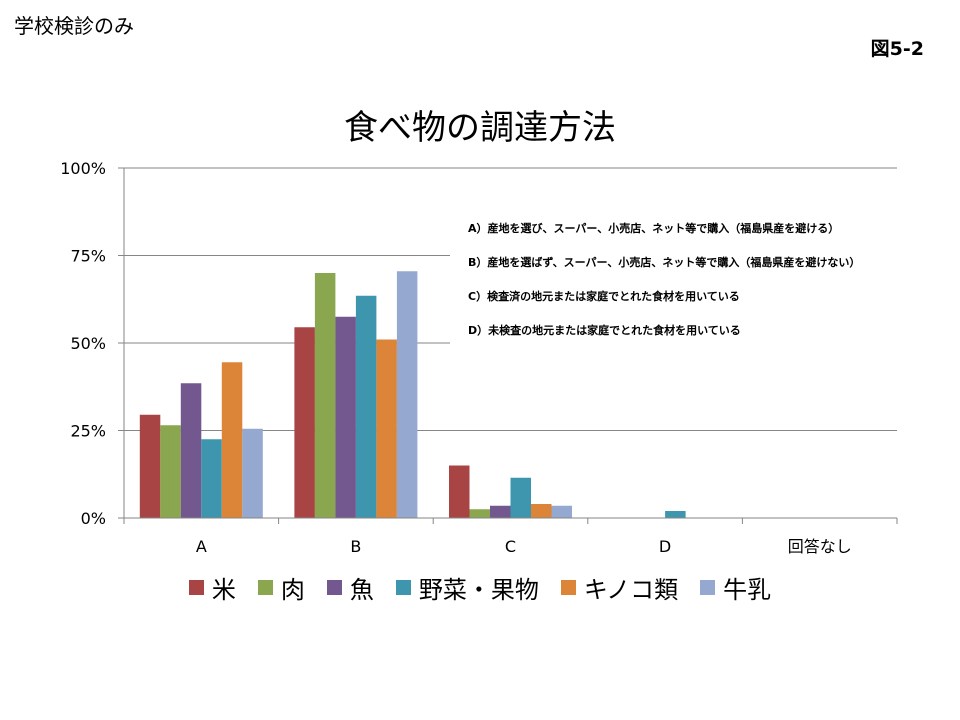 This screenshot has height=720, width=960. Describe the element at coordinates (820, 546) in the screenshot. I see `x-tick-label: 回答なし` at that location.